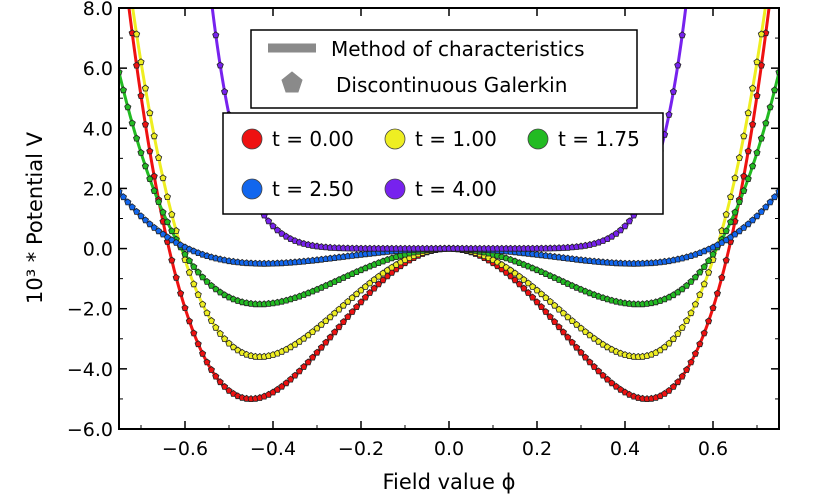  Describe the element at coordinates (90, 430) in the screenshot. I see `y-tick-label: −6.0` at that location.